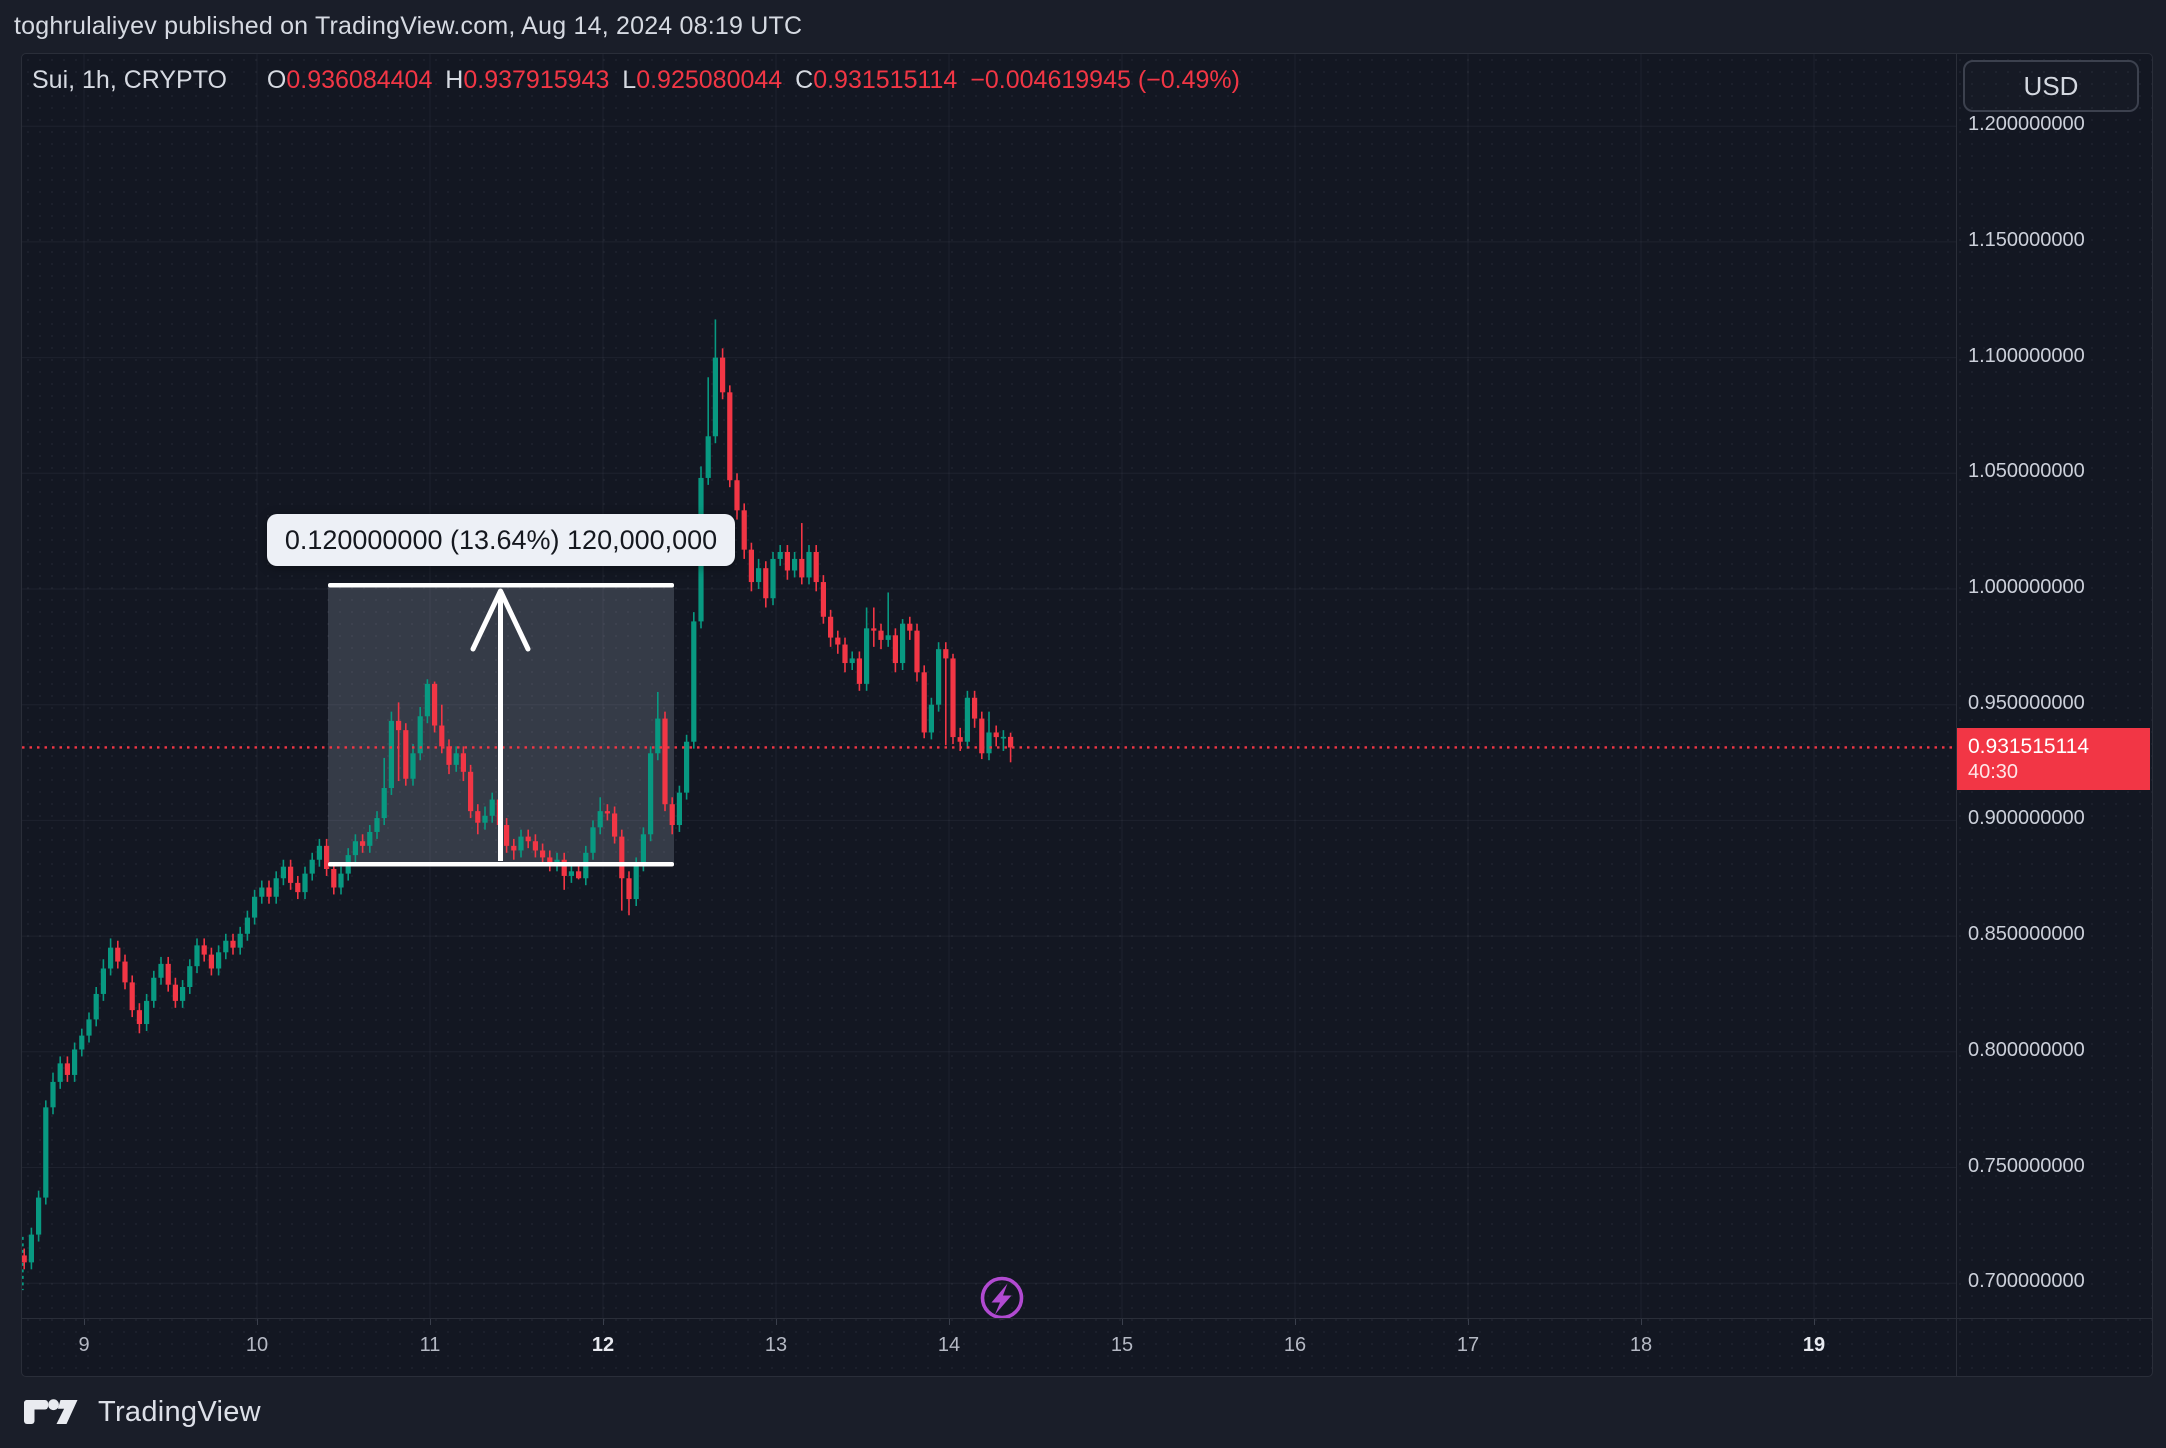 Image resolution: width=2166 pixels, height=1448 pixels. Describe the element at coordinates (500, 620) in the screenshot. I see `measure-arrow-head` at that location.